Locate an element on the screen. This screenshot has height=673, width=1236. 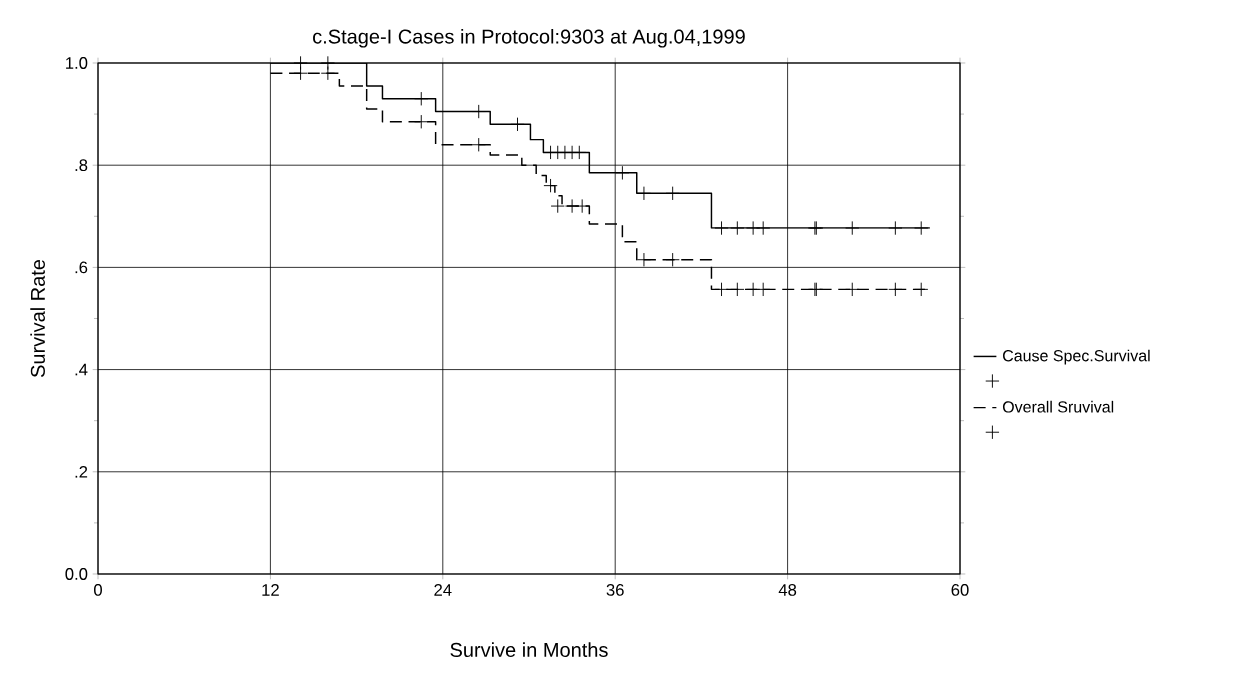
x-tick-label: 48 is located at coordinates (787, 590).